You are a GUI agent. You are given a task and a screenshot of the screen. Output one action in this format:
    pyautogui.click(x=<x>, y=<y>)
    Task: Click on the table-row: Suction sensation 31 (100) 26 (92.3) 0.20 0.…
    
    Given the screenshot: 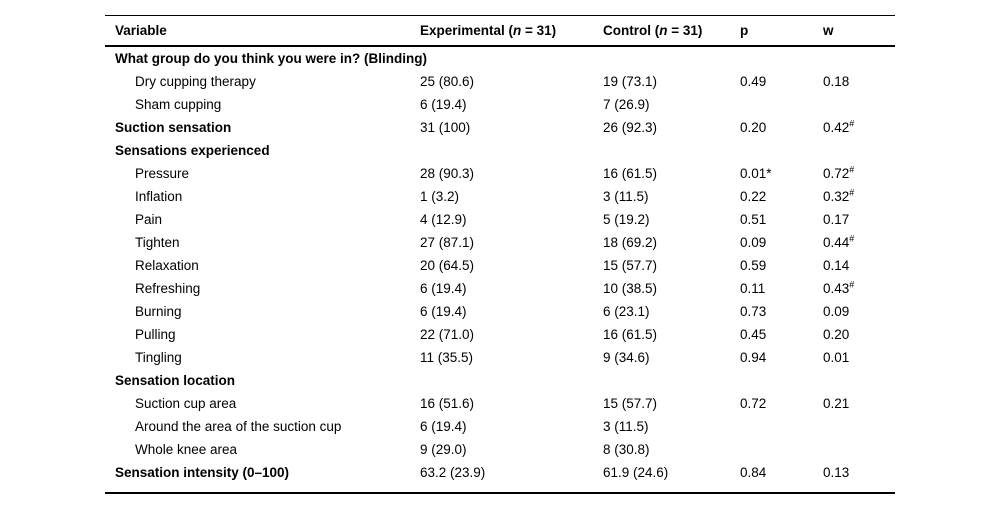 What is the action you would take?
    pyautogui.click(x=500, y=127)
    